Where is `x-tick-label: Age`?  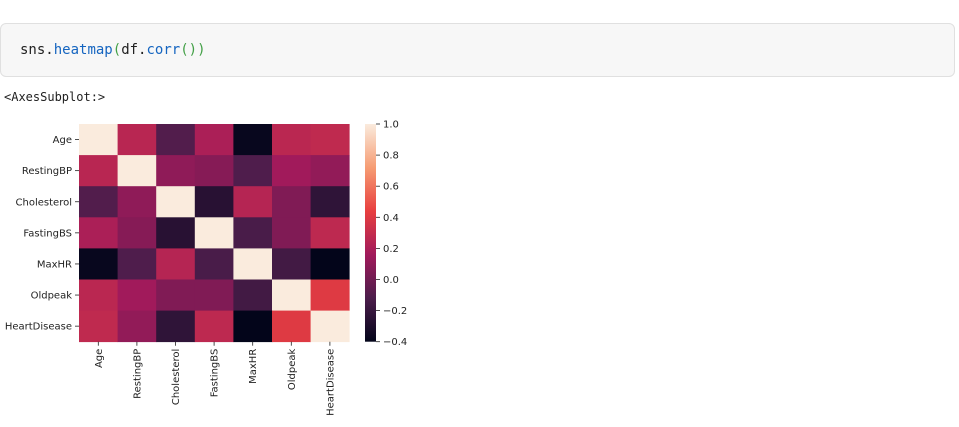
x-tick-label: Age is located at coordinates (99, 358).